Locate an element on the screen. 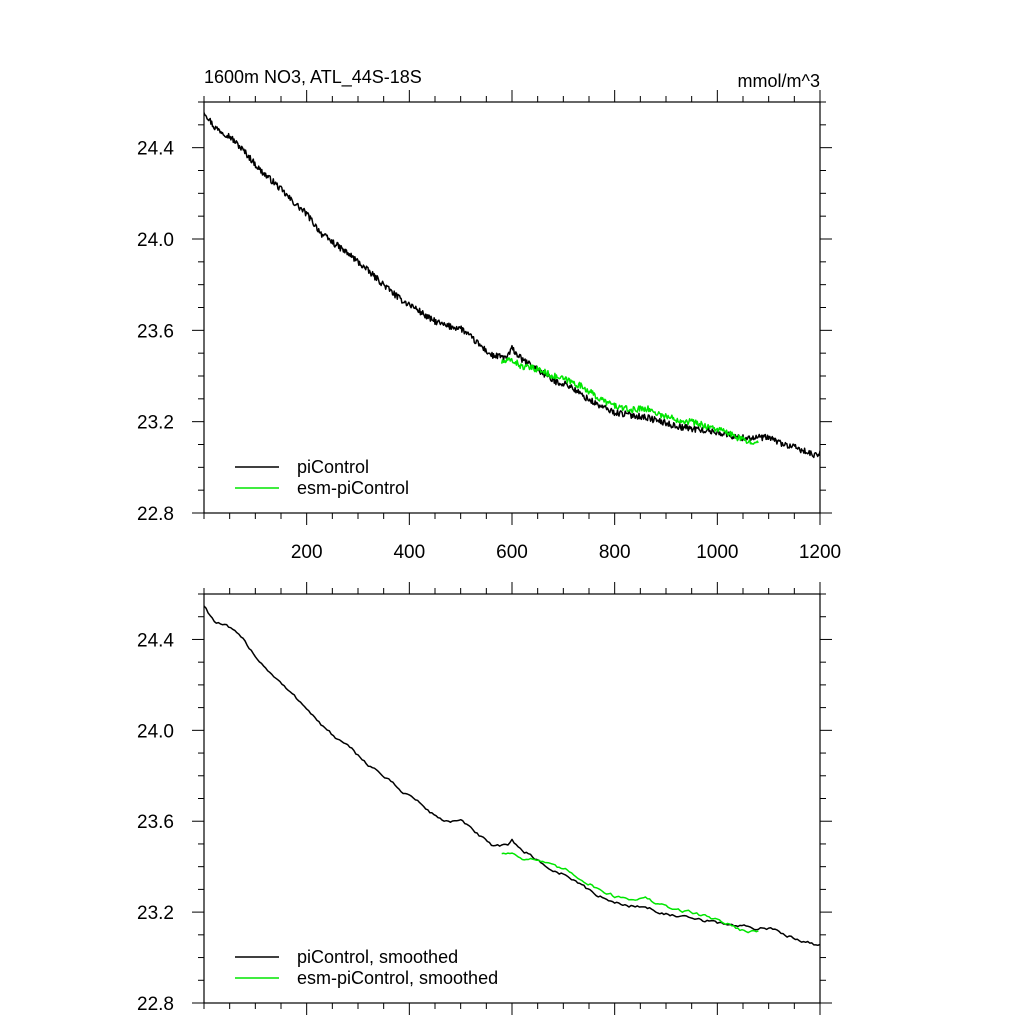 The width and height of the screenshot is (1024, 1024). x-tick-label: 200 is located at coordinates (307, 552).